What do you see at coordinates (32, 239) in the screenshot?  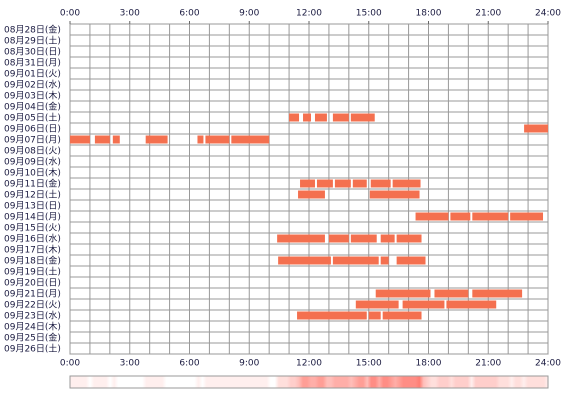 I see `row-label: 09月16日(水)` at bounding box center [32, 239].